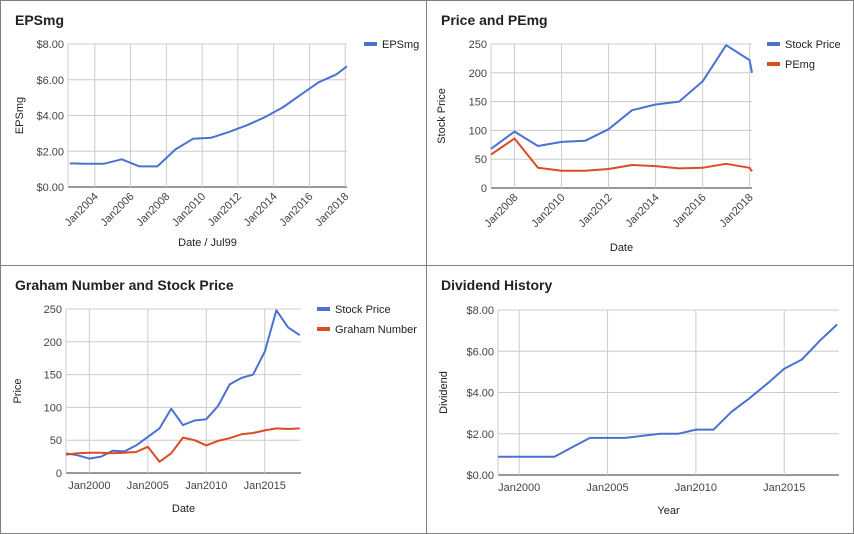  I want to click on price-pe-x-tick-label: Jan2008, so click(501, 211).